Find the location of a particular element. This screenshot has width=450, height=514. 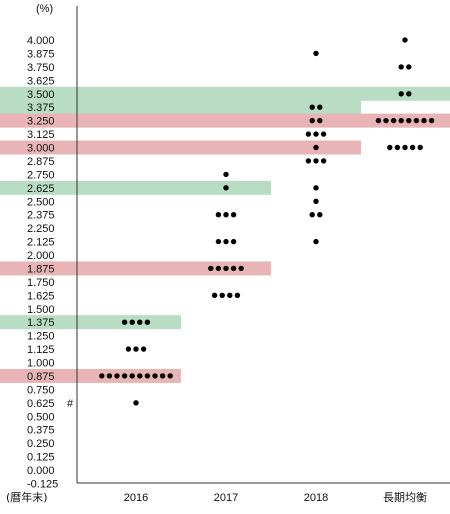

y-tick-label: 3.625 is located at coordinates (41, 81).